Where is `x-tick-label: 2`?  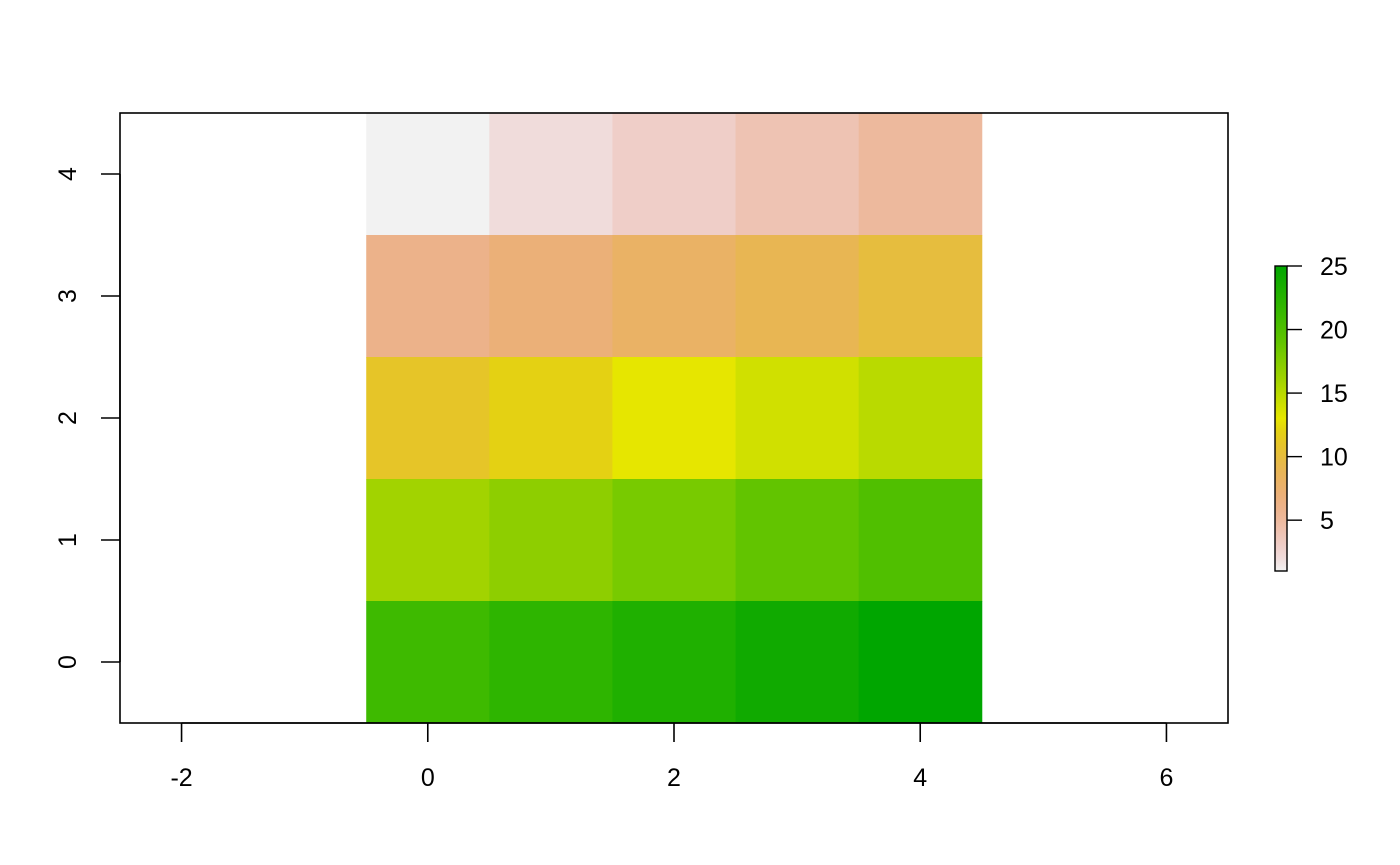
x-tick-label: 2 is located at coordinates (674, 778).